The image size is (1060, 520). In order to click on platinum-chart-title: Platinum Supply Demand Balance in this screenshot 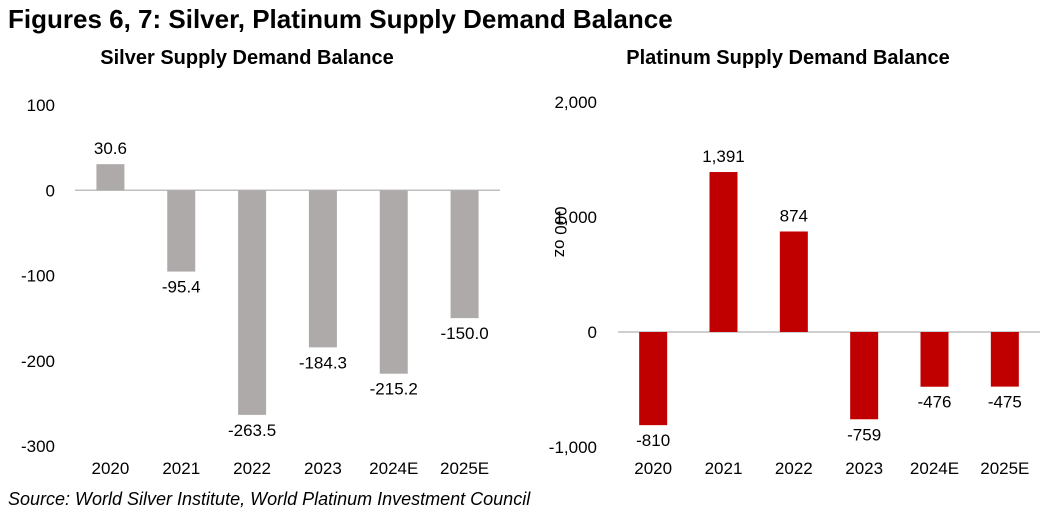, I will do `click(787, 58)`.